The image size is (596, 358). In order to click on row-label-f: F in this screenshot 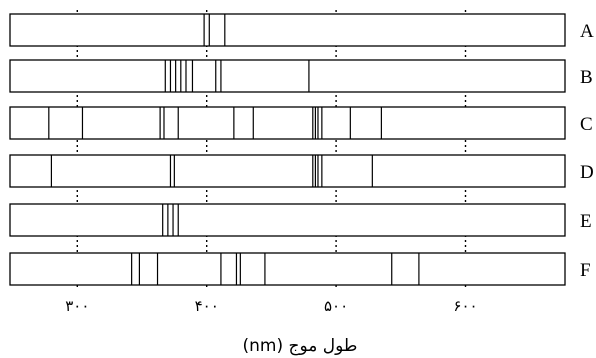, I will do `click(585, 270)`.